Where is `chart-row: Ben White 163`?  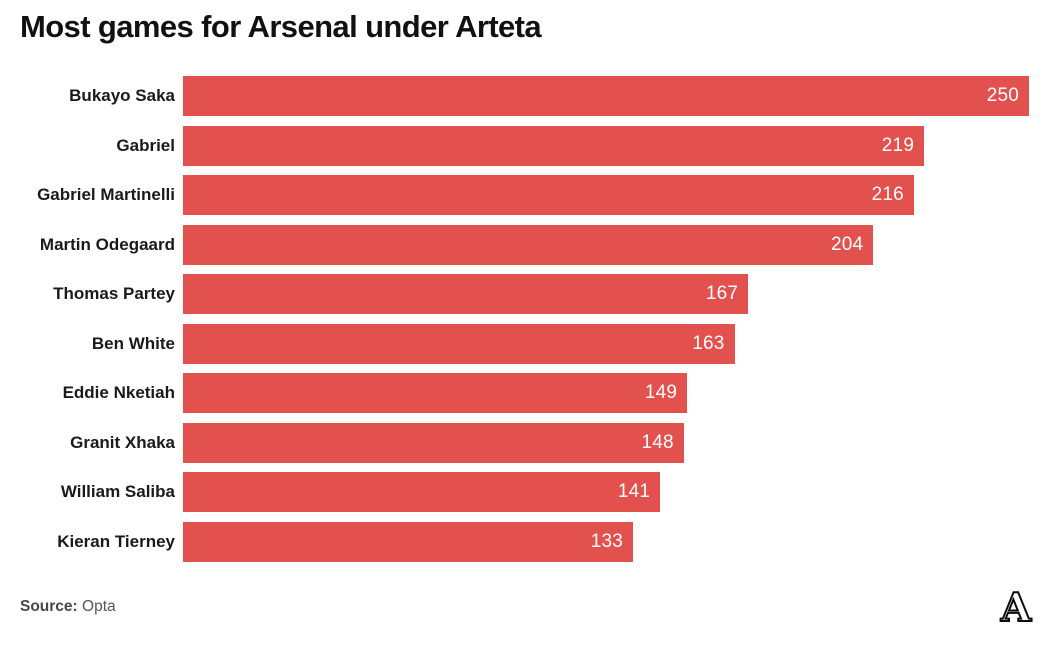
chart-row: Ben White 163 is located at coordinates (524, 343).